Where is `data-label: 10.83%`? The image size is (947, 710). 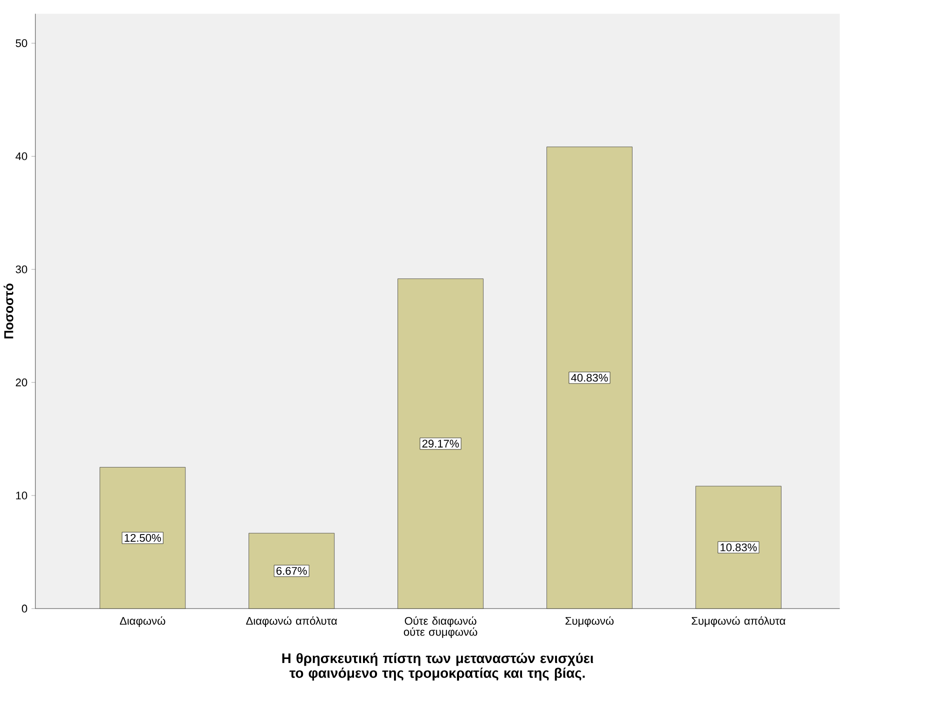 data-label: 10.83% is located at coordinates (738, 548).